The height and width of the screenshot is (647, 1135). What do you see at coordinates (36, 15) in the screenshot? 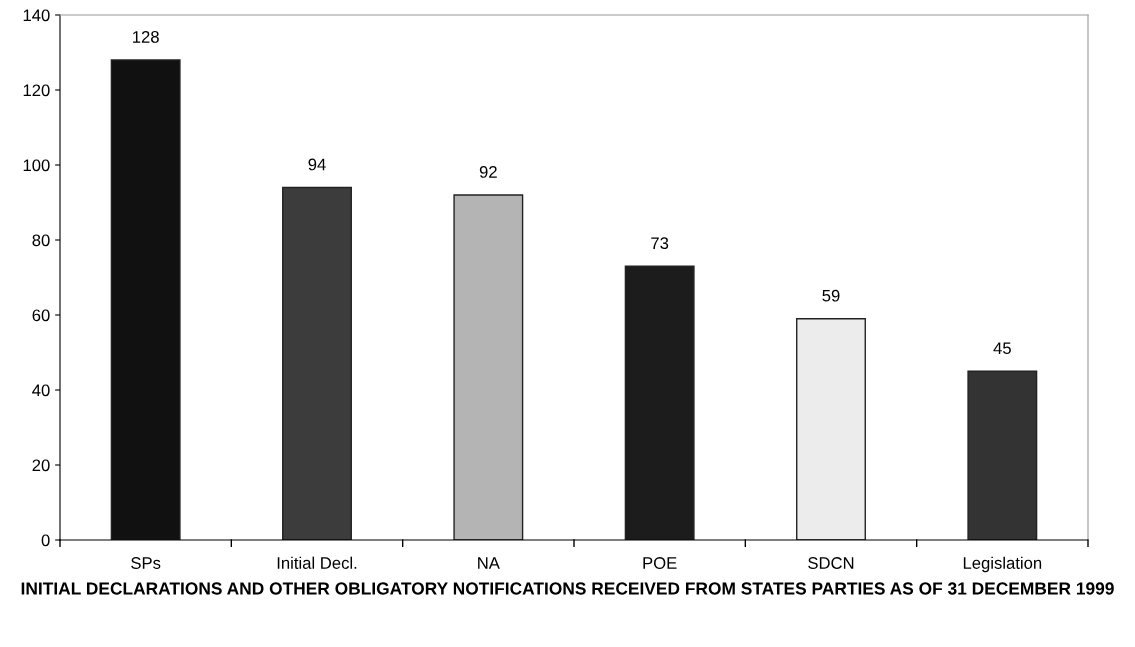
I see `y-tick-label: 140` at bounding box center [36, 15].